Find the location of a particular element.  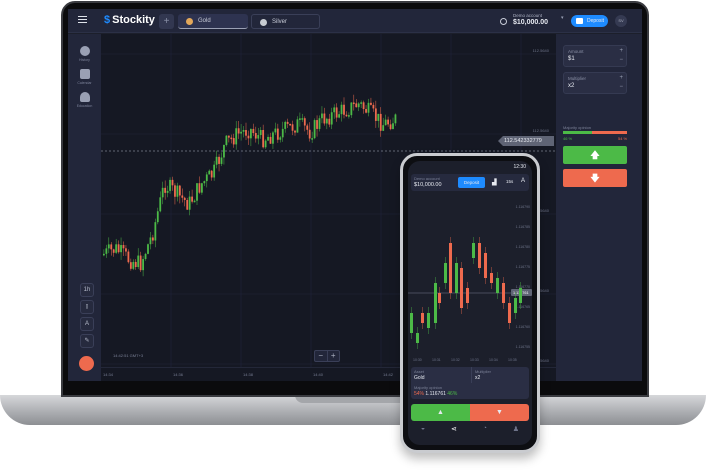

sidebar-item-education: Education is located at coordinates (84, 100).